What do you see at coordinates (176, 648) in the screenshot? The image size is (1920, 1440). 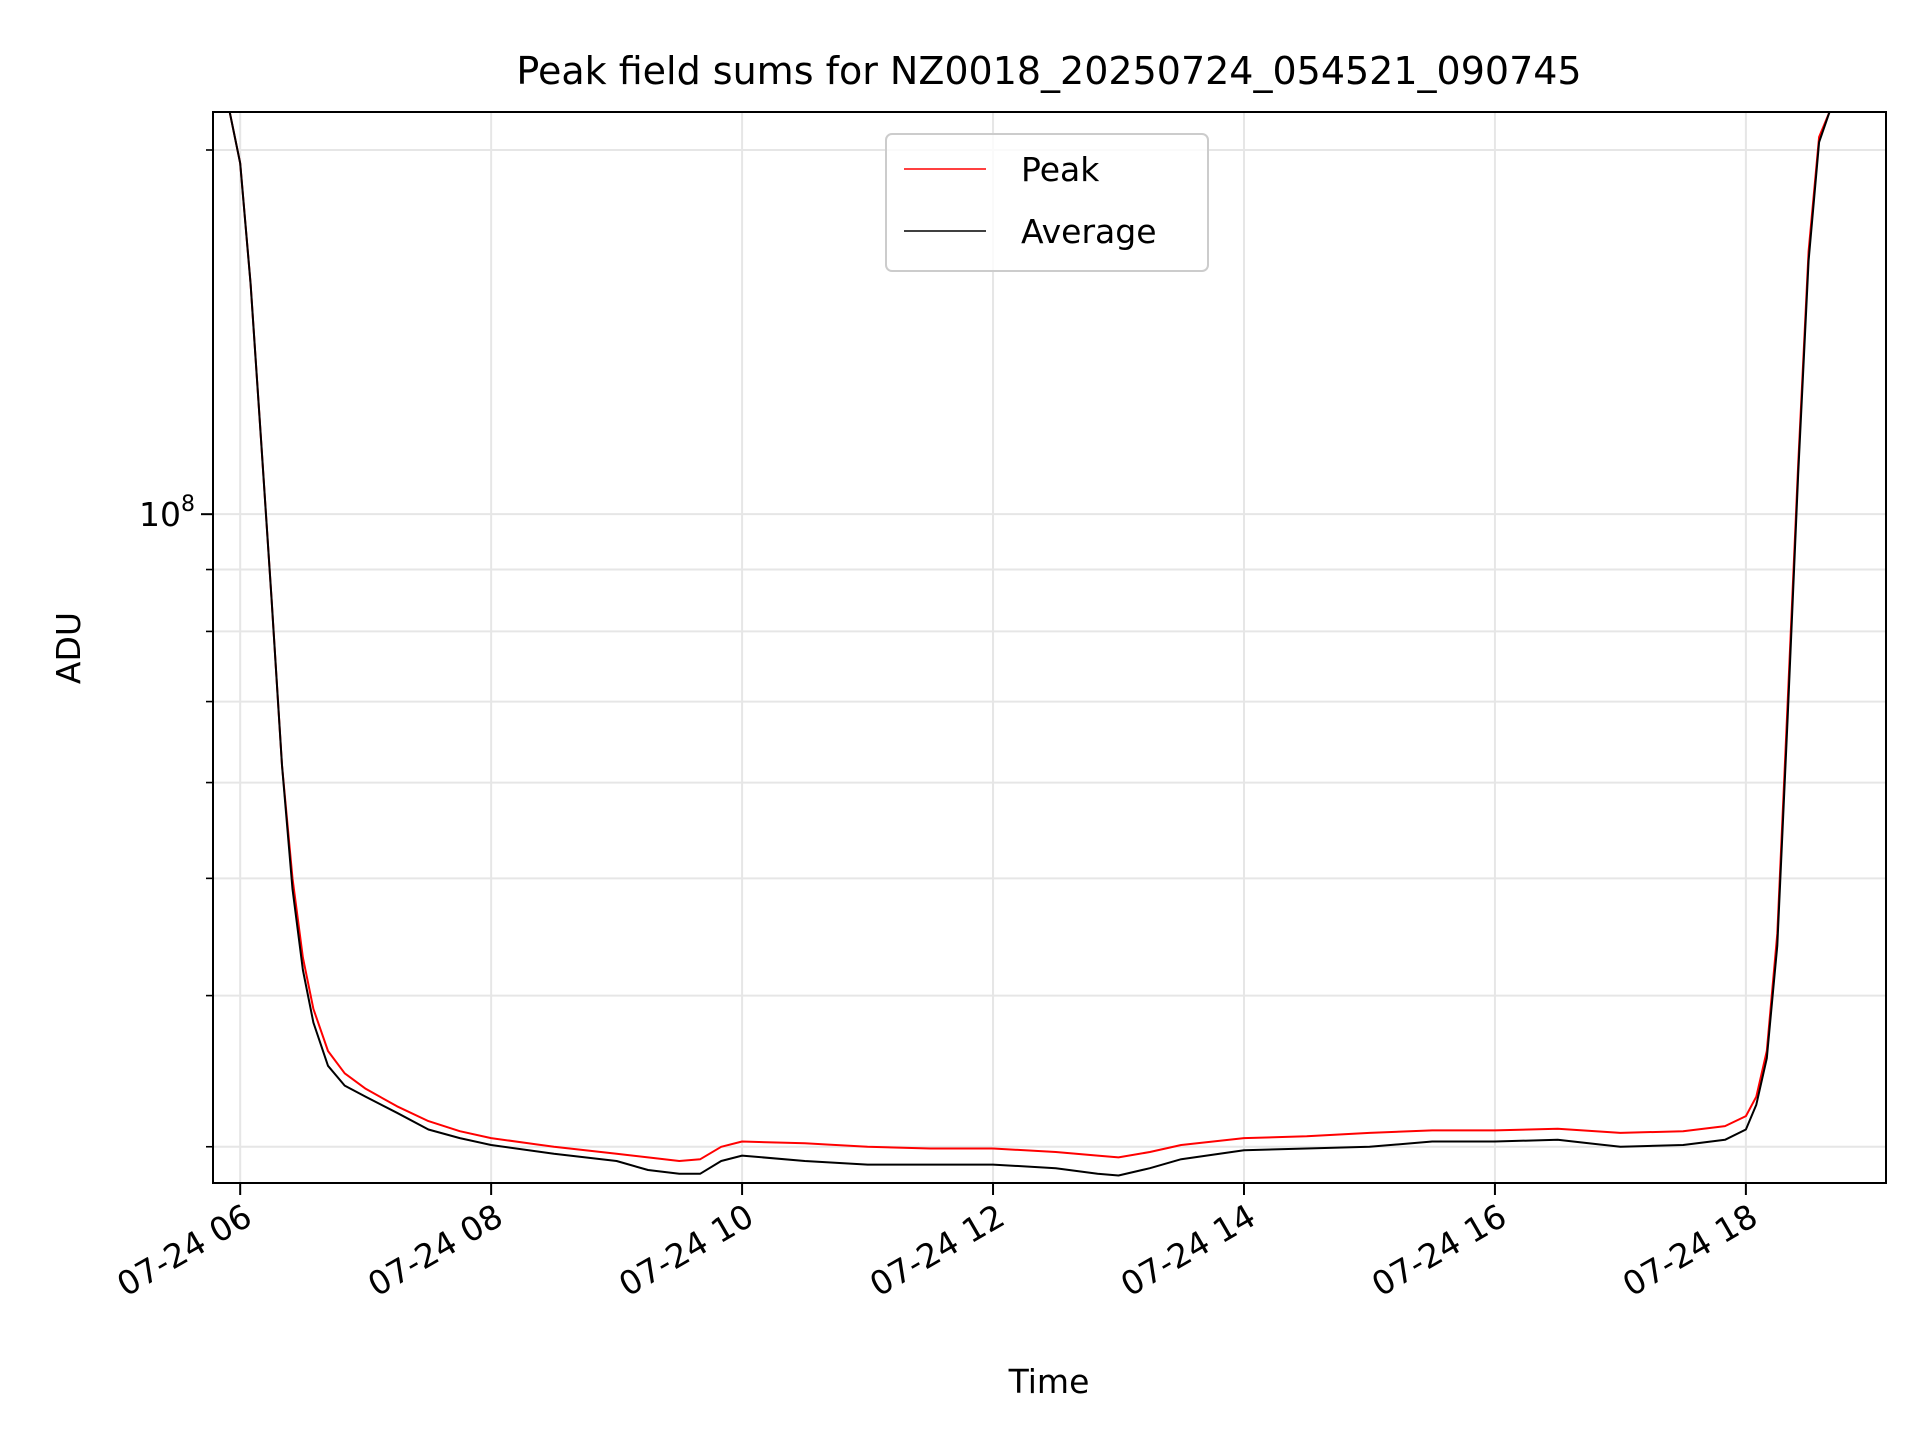 I see `y-axis: 108` at bounding box center [176, 648].